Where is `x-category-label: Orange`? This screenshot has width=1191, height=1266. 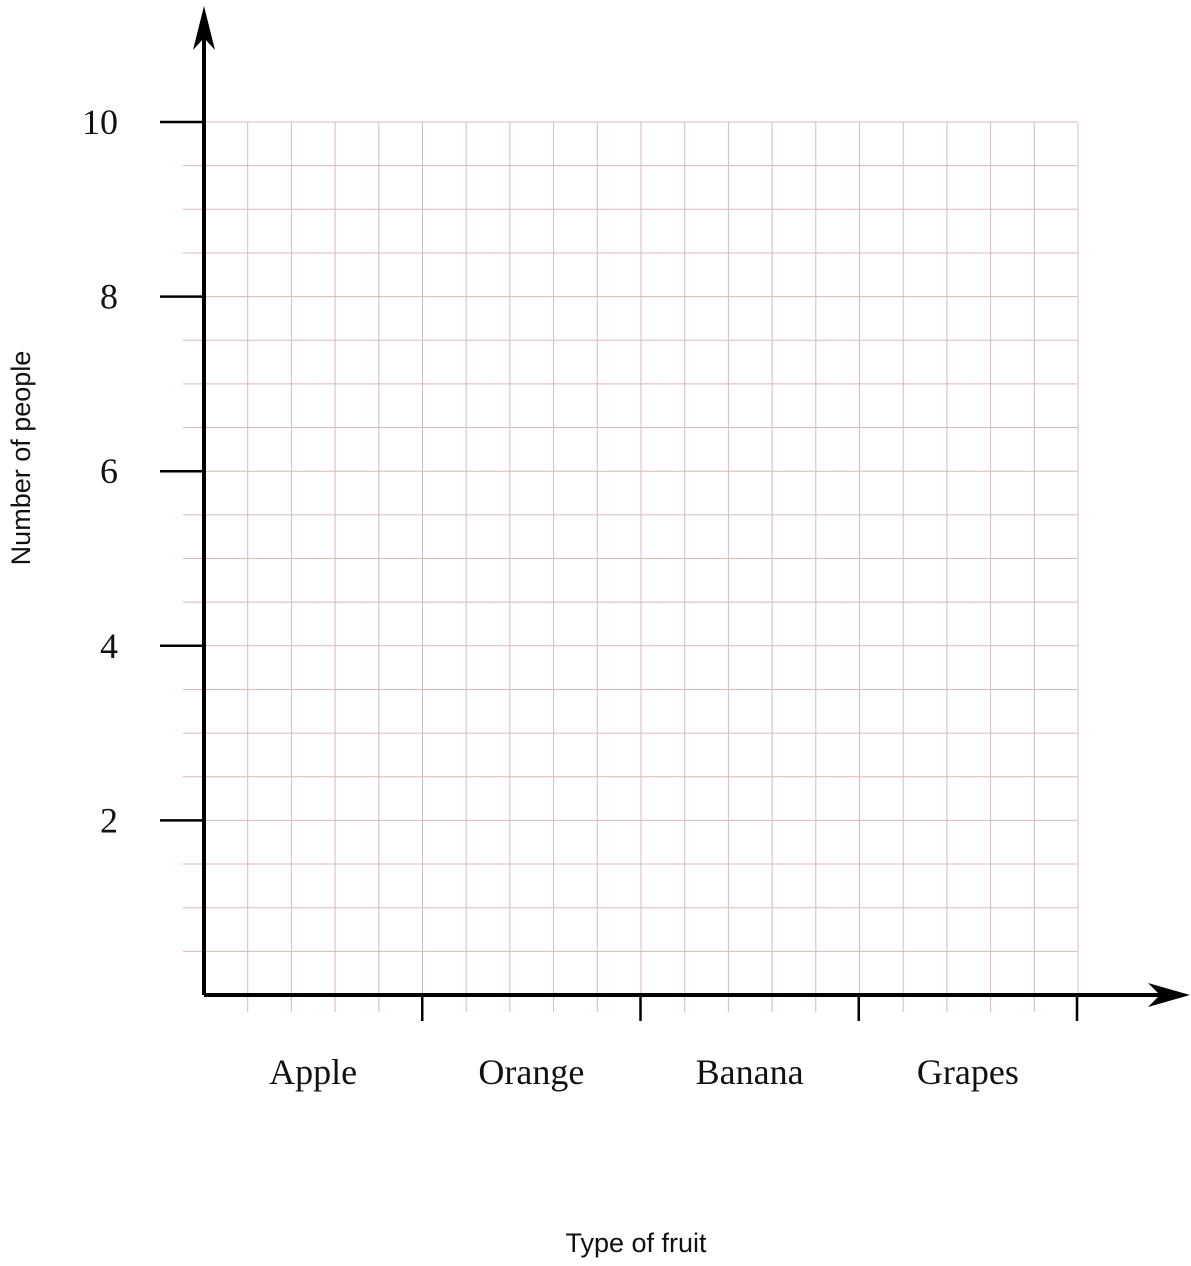 x-category-label: Orange is located at coordinates (531, 1072).